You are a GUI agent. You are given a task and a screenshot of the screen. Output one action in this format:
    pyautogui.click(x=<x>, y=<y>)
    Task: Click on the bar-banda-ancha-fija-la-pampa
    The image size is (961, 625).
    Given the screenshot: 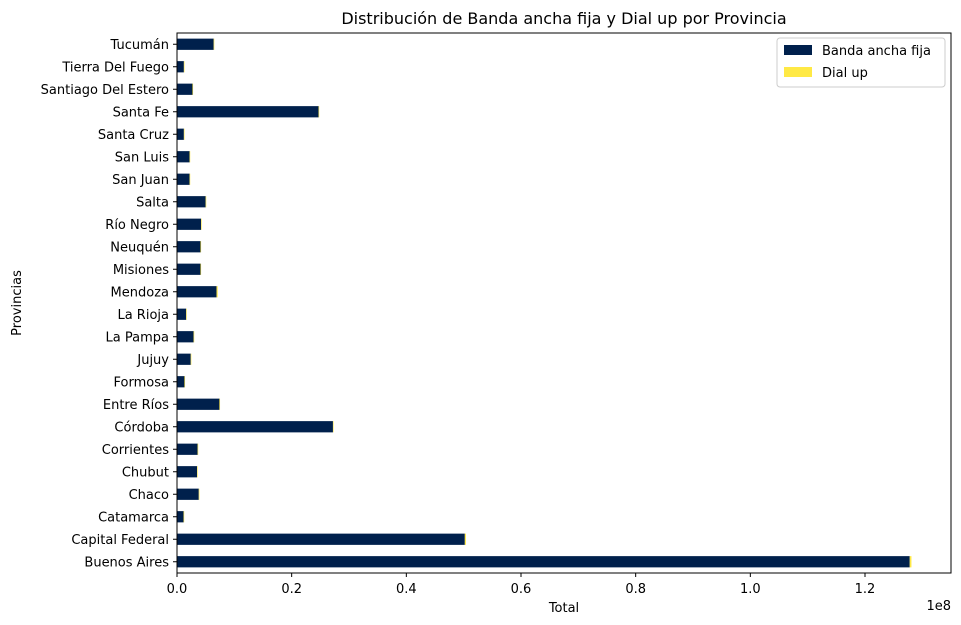 What is the action you would take?
    pyautogui.click(x=185, y=337)
    